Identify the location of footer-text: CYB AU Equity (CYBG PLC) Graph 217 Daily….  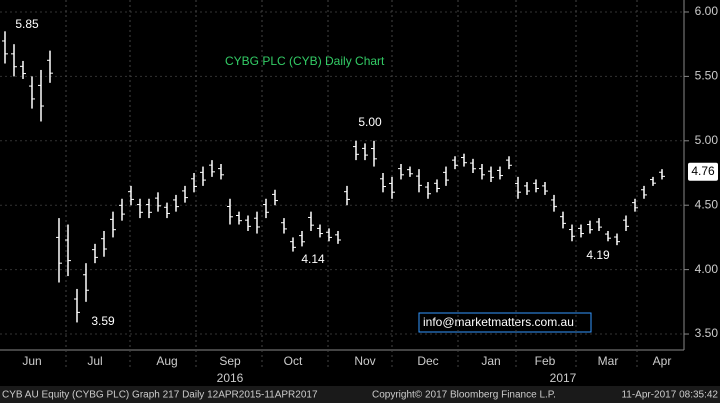
(160, 395).